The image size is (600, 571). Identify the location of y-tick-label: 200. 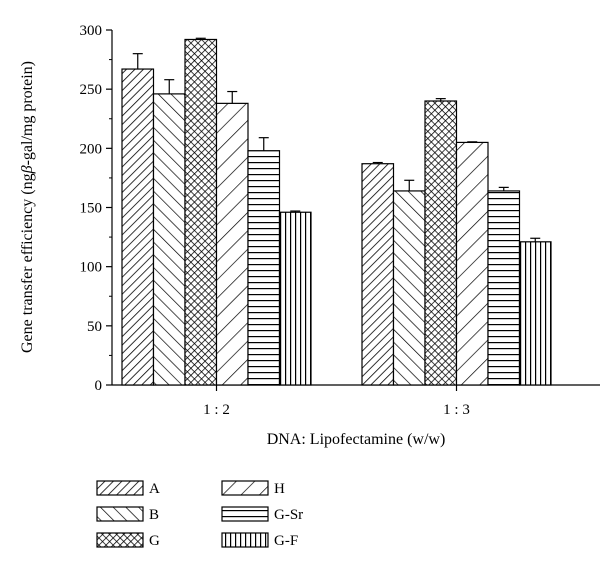
(91, 149).